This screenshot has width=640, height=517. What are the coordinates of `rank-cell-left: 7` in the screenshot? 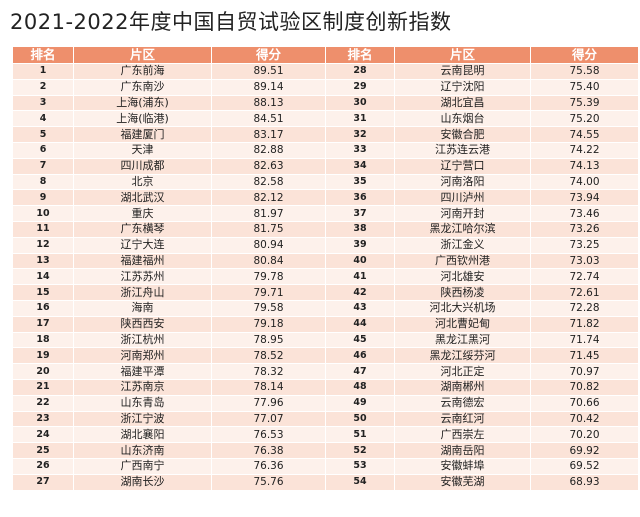 It's located at (43, 166).